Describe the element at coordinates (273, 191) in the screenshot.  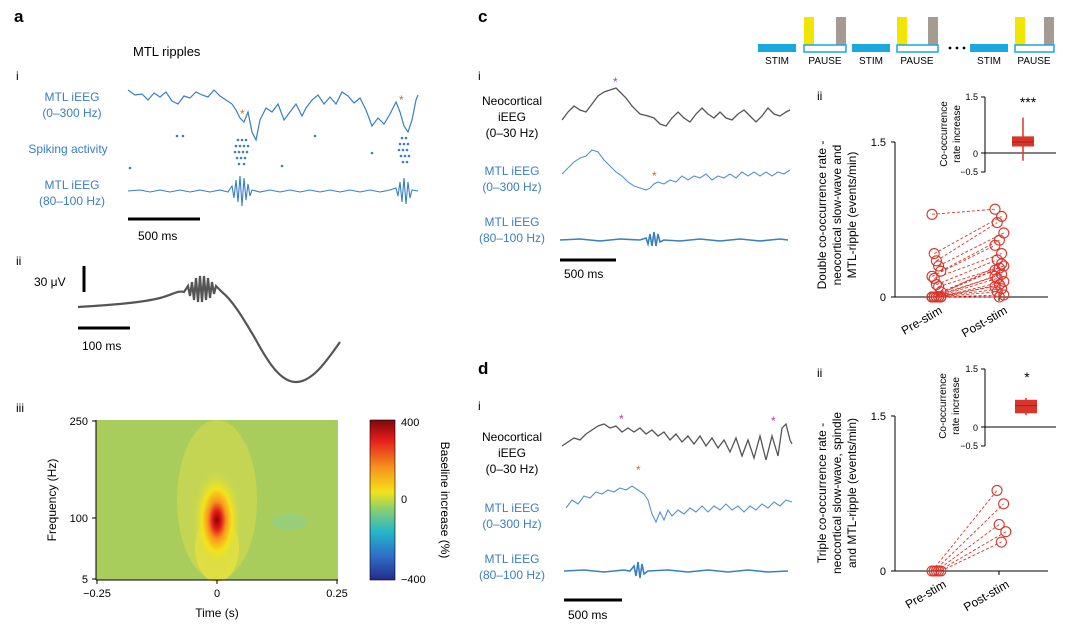
I see `a-mtl-ripple-band-trace` at that location.